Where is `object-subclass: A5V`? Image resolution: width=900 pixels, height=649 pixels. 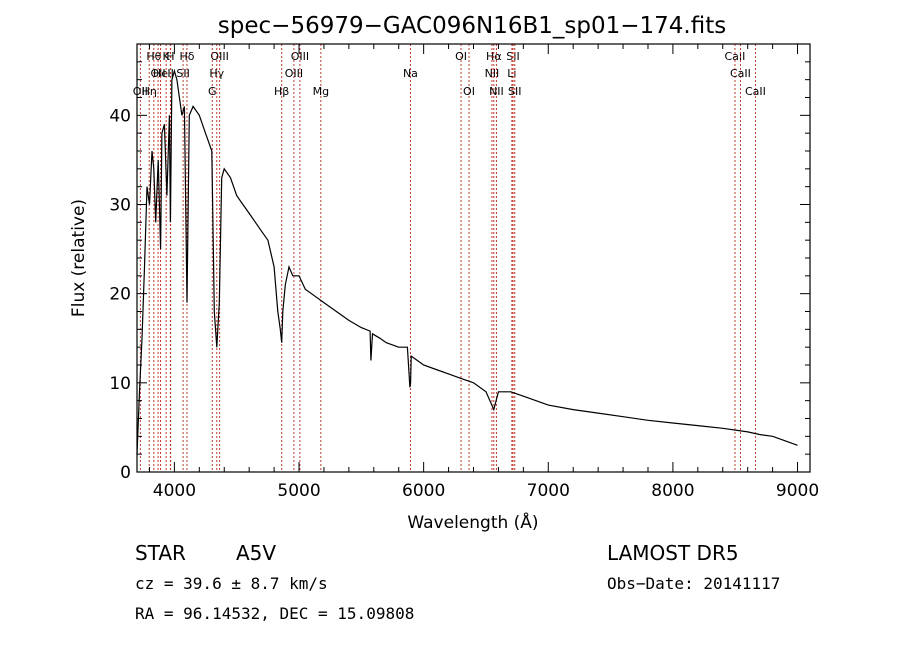
object-subclass: A5V is located at coordinates (256, 553).